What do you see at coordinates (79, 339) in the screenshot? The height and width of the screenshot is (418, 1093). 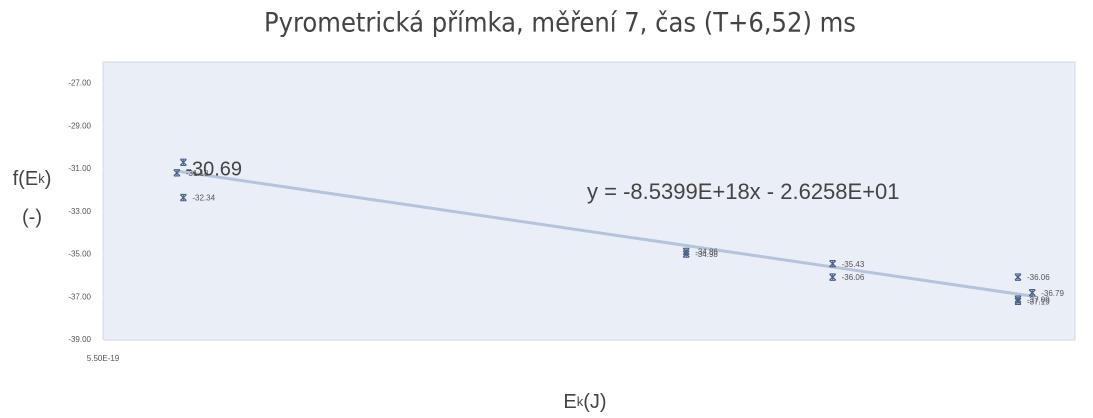 I see `y-tick-label: -39.00` at bounding box center [79, 339].